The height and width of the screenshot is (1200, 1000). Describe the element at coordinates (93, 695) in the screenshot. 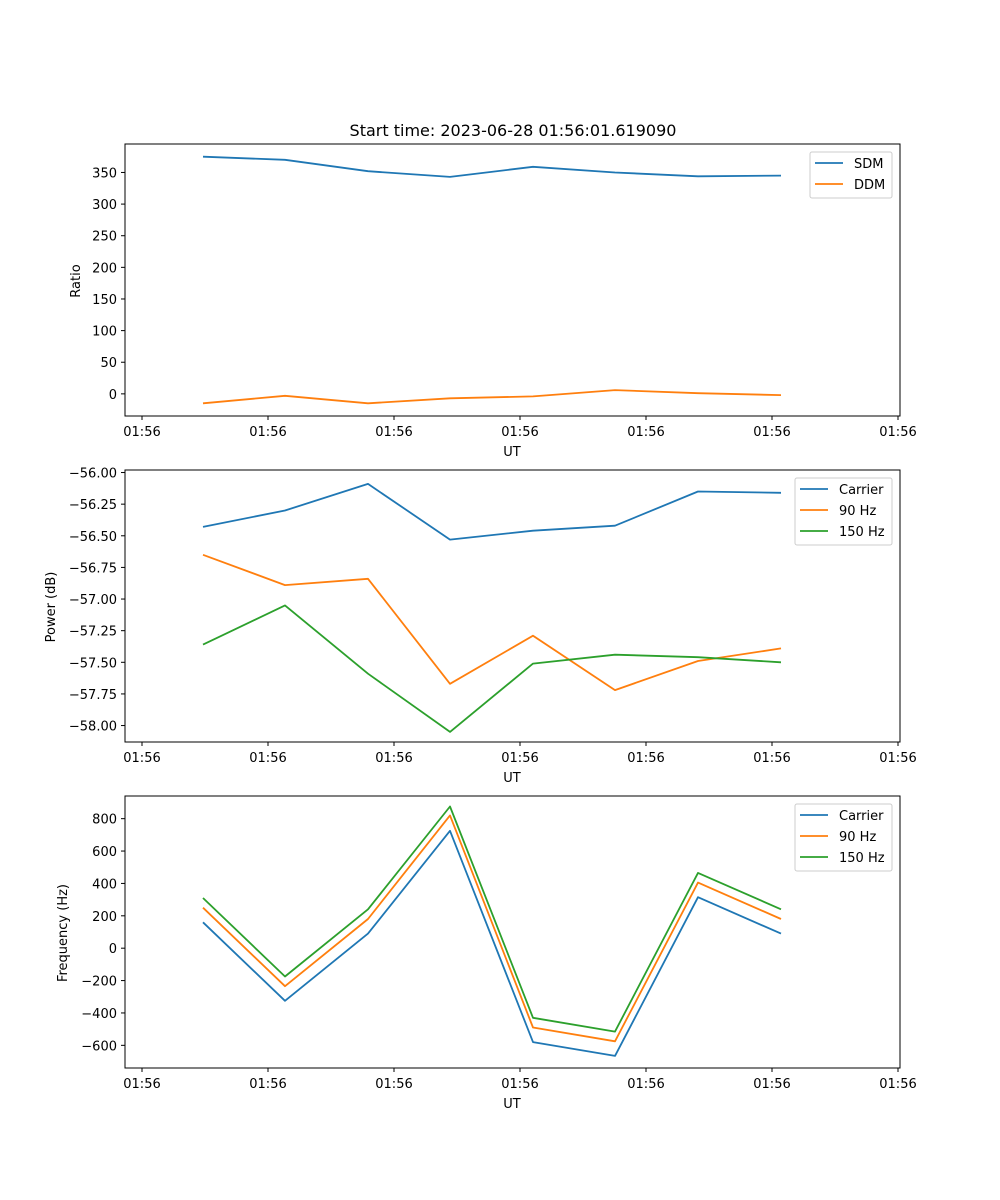

I see `chart-2-y-tick-label: −57.75` at that location.